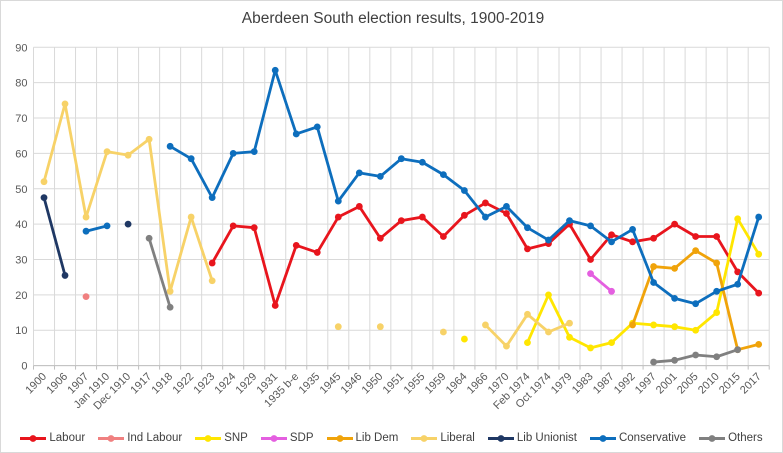 This screenshot has height=453, width=783. I want to click on legend-item-lib-dem: Lib Dem, so click(362, 438).